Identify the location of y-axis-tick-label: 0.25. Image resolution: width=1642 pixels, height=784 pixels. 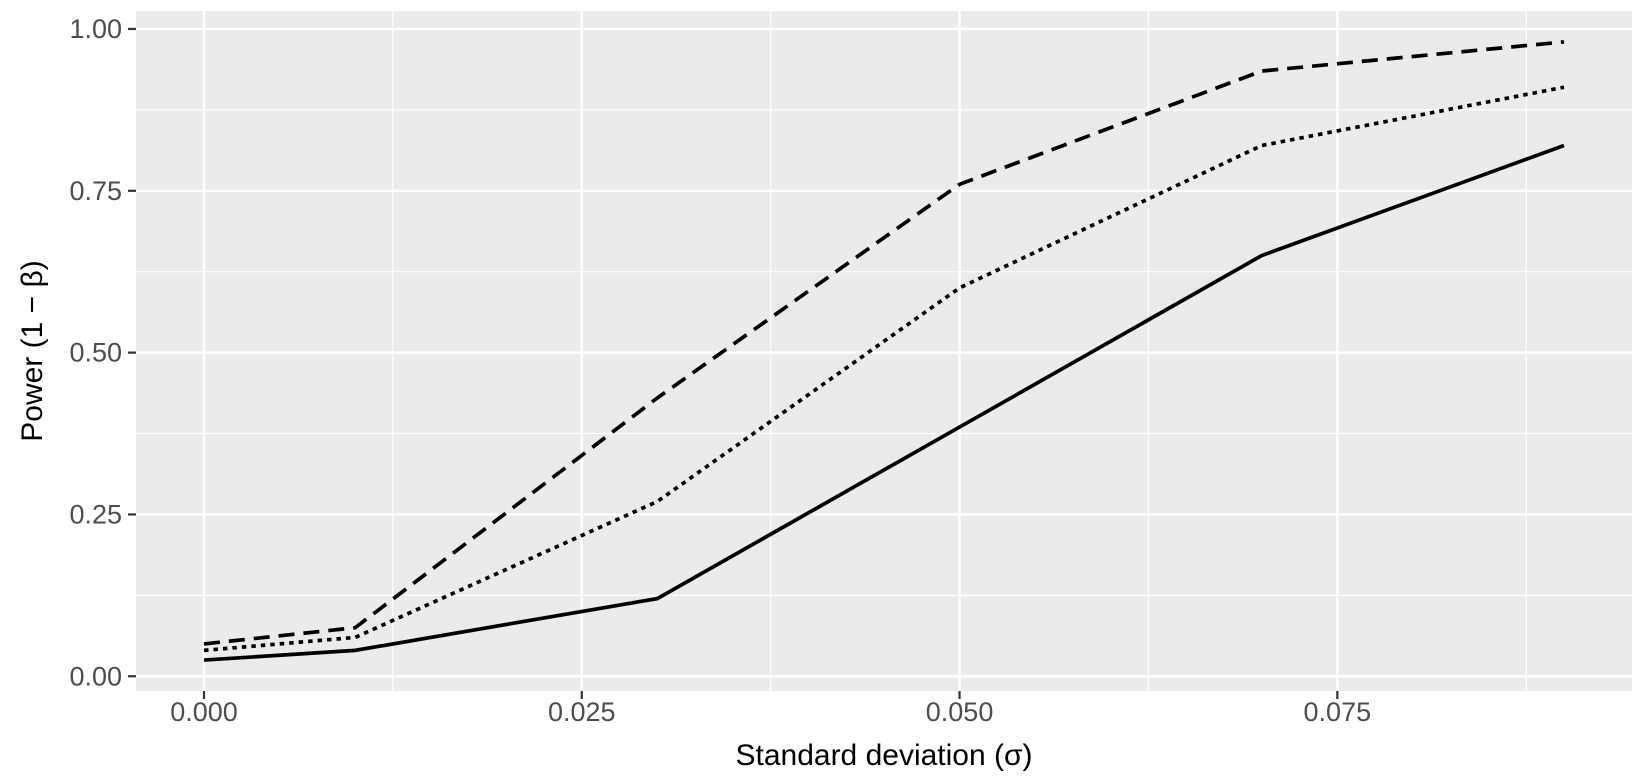
(95, 514).